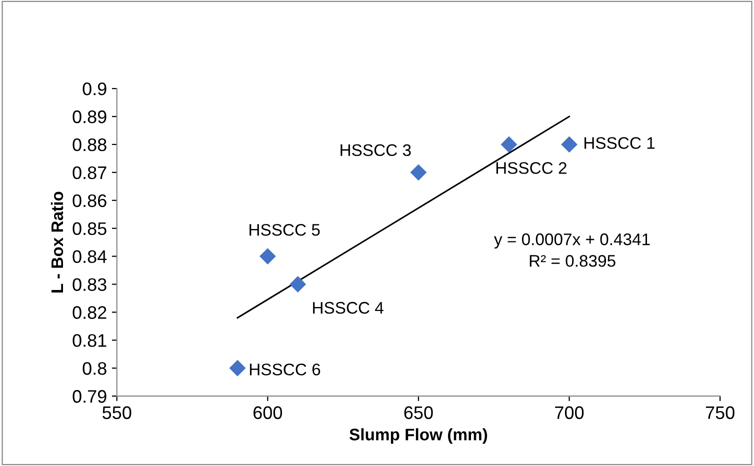 This screenshot has height=466, width=754. Describe the element at coordinates (285, 230) in the screenshot. I see `annotation: HSSCC 5` at that location.